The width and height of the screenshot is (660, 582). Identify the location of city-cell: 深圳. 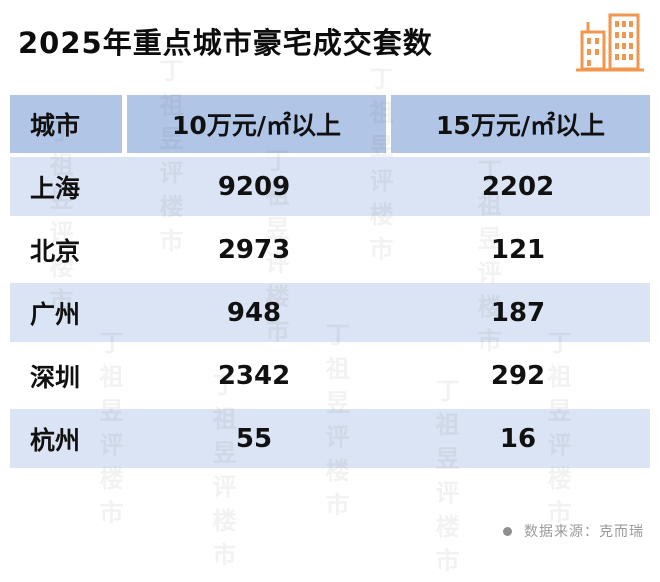
(55, 377).